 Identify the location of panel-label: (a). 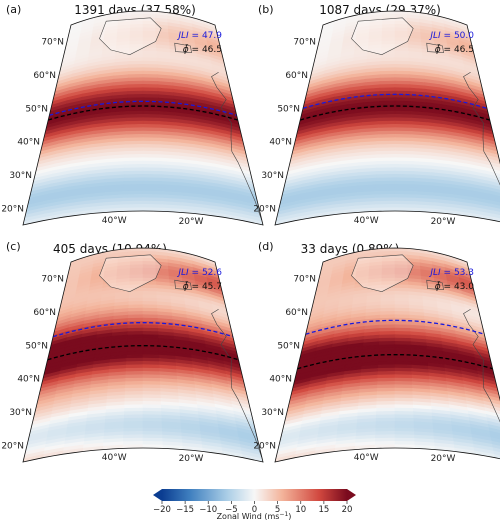
(13, 9).